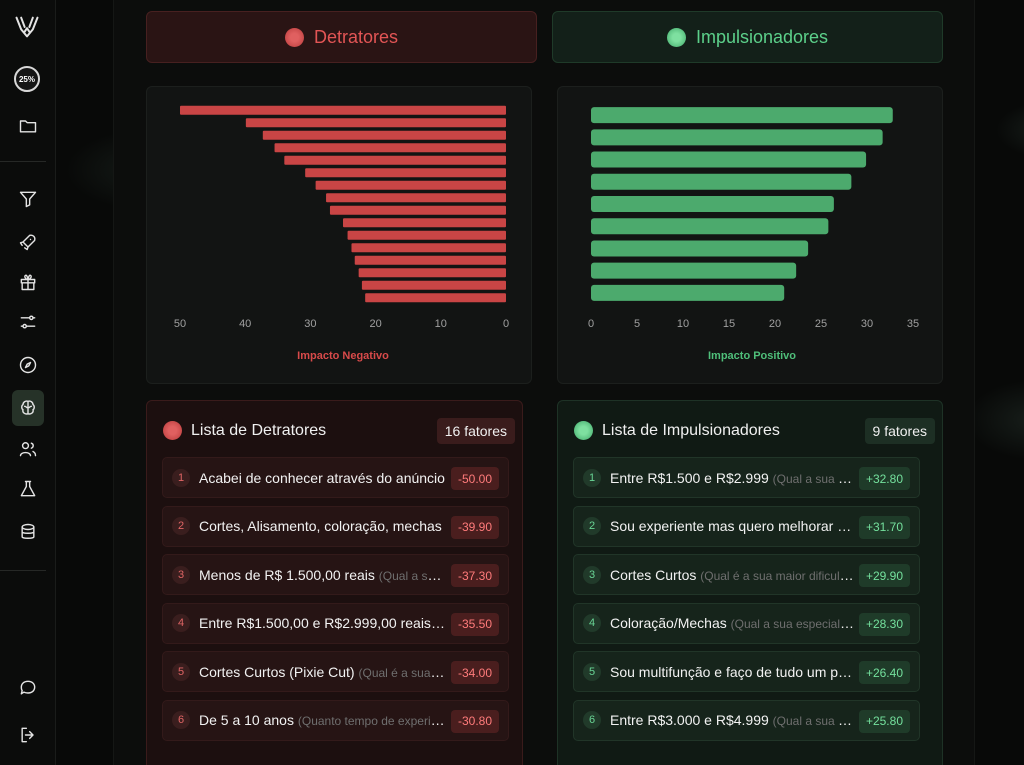 The image size is (1024, 765). I want to click on tick-label: 20, so click(775, 324).